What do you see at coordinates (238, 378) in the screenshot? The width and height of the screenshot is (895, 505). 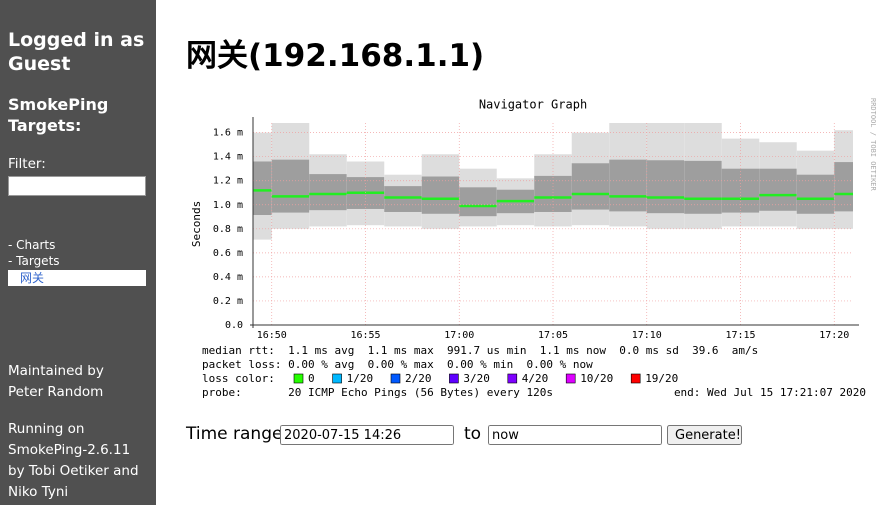 I see `loss-label: loss color:` at bounding box center [238, 378].